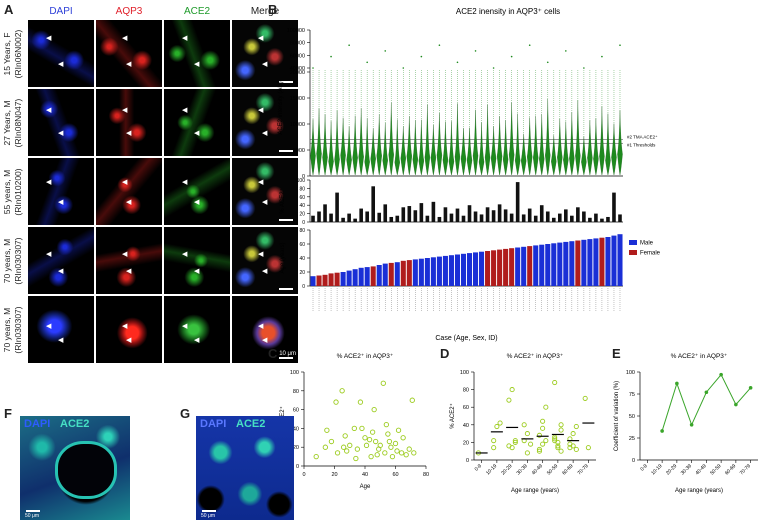  I want to click on legend-swatch-female, so click(633, 252).